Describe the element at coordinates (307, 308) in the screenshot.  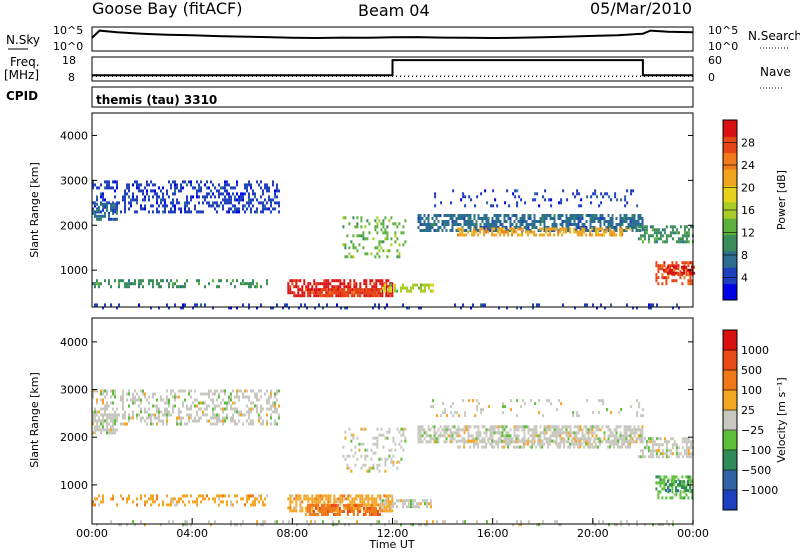
I see `power-cell-1916` at that location.